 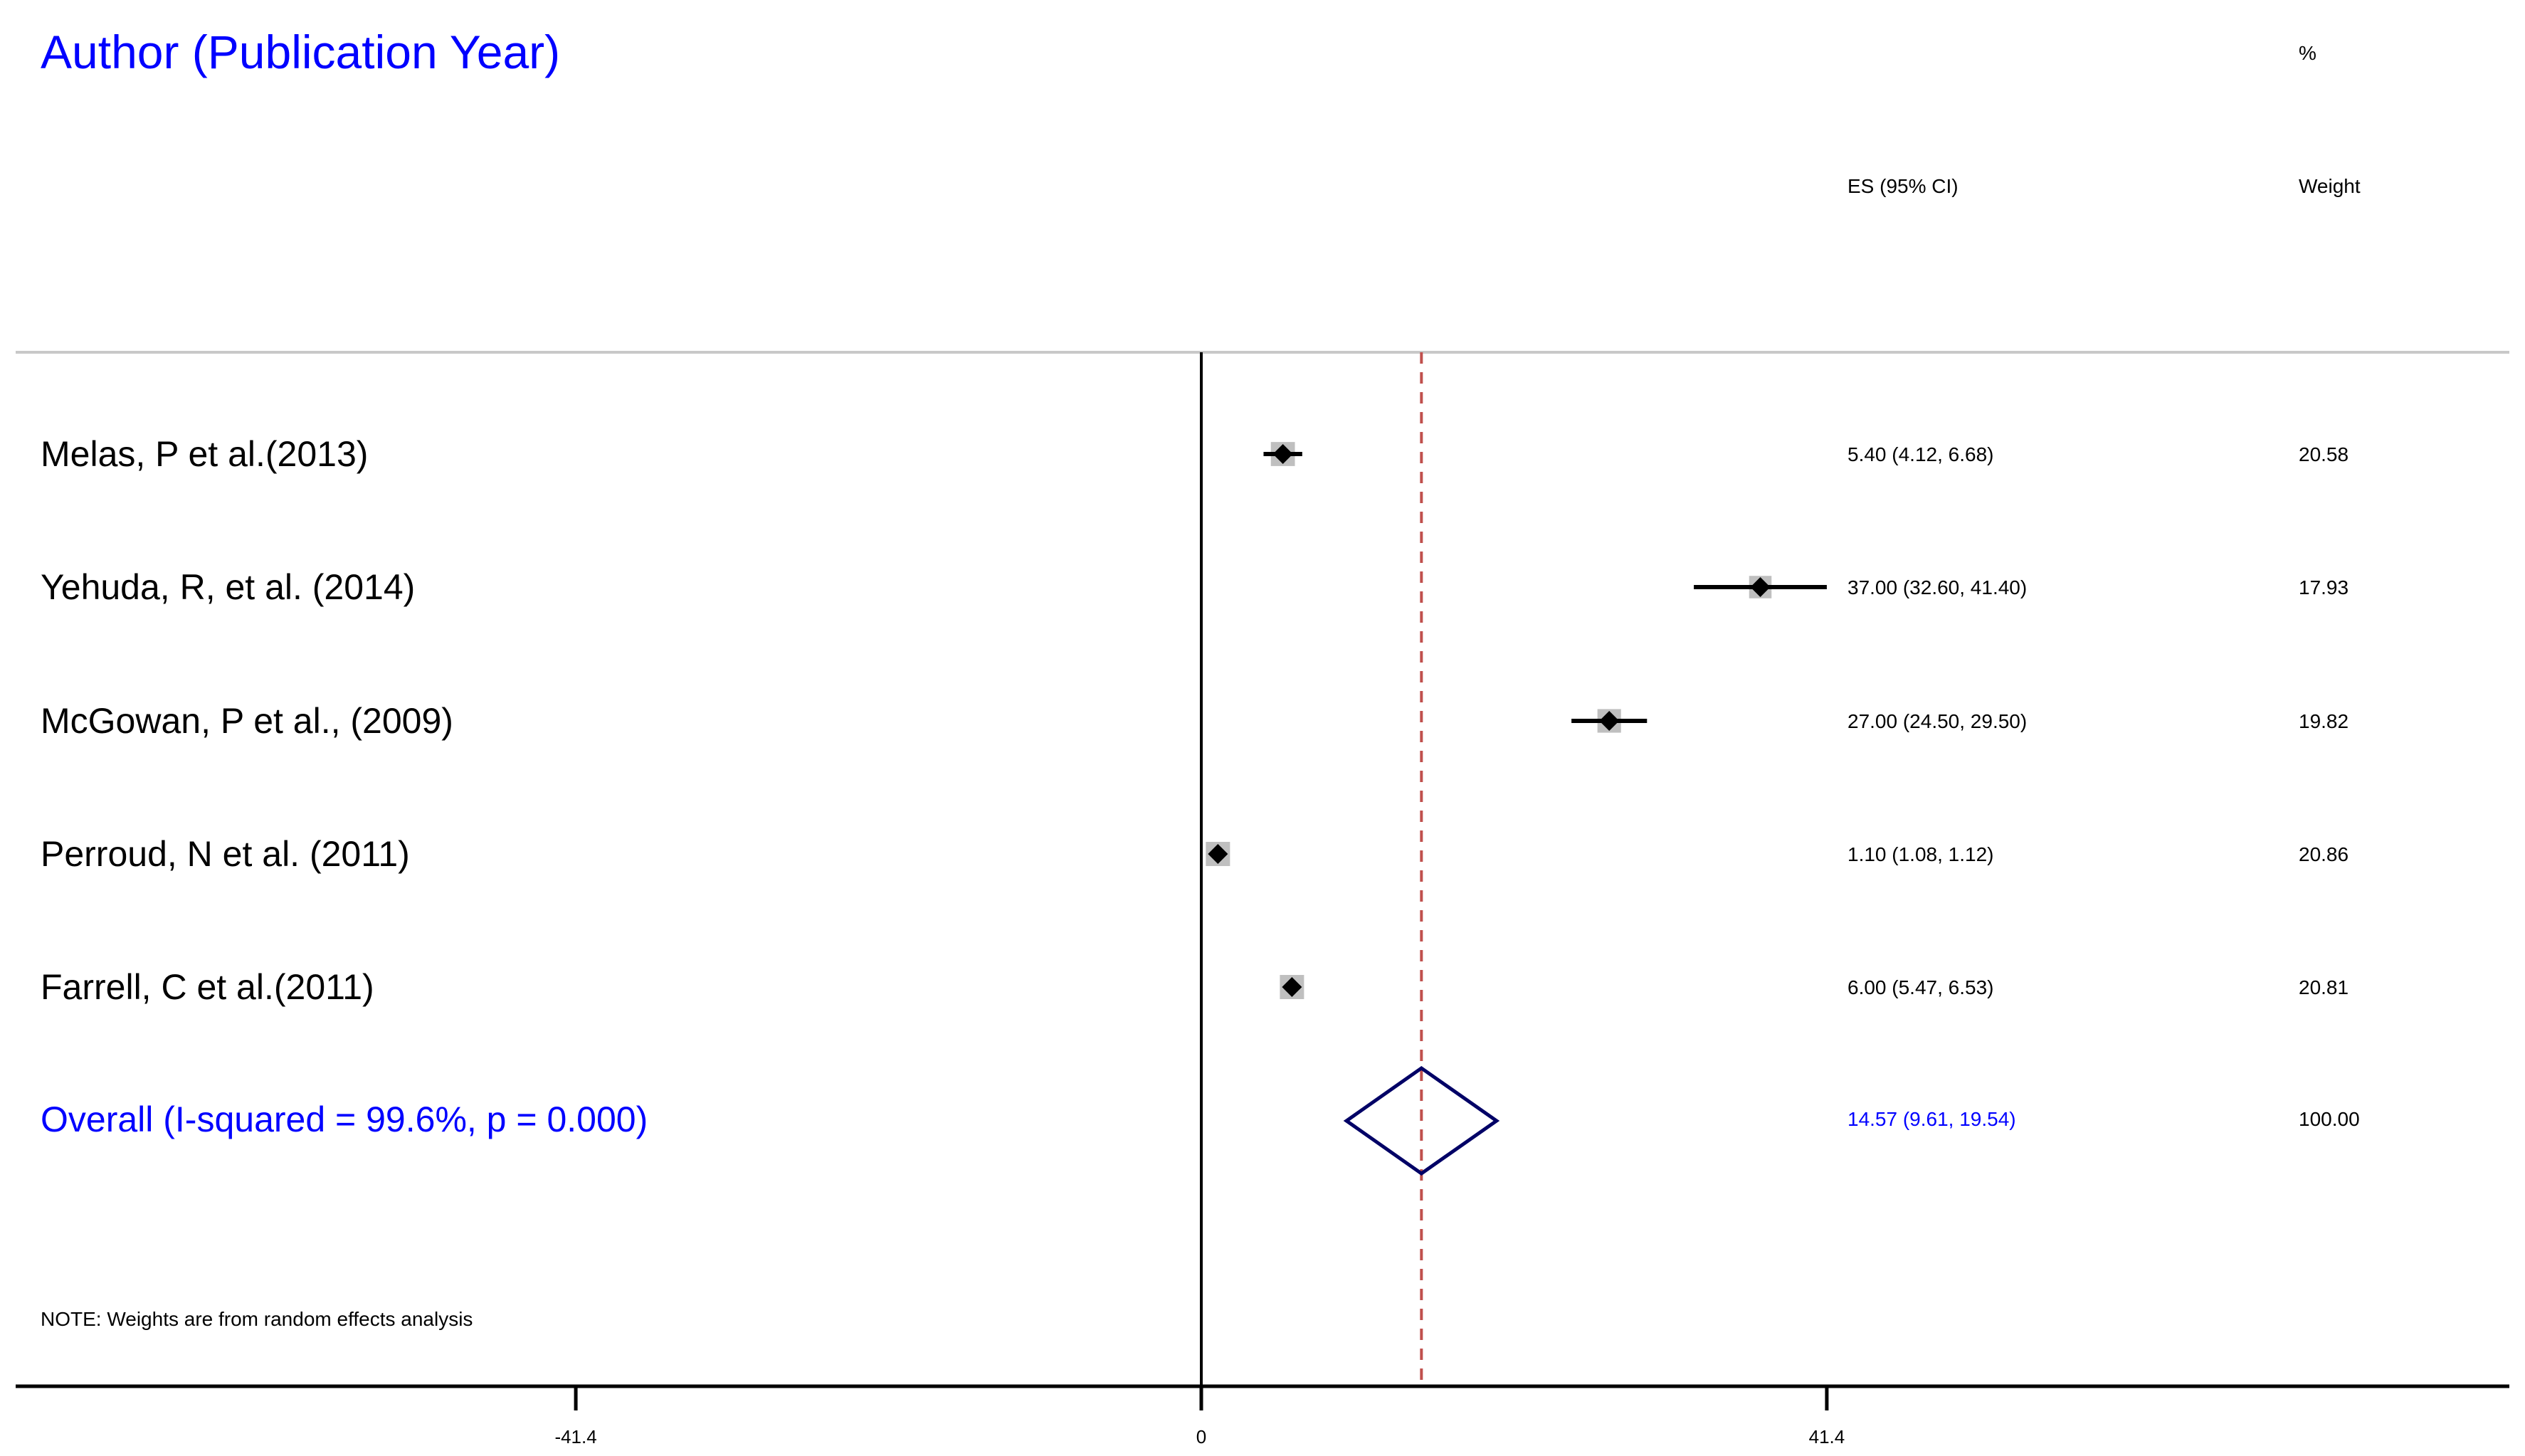 What do you see at coordinates (1201, 1436) in the screenshot?
I see `x-tick-label: 0` at bounding box center [1201, 1436].